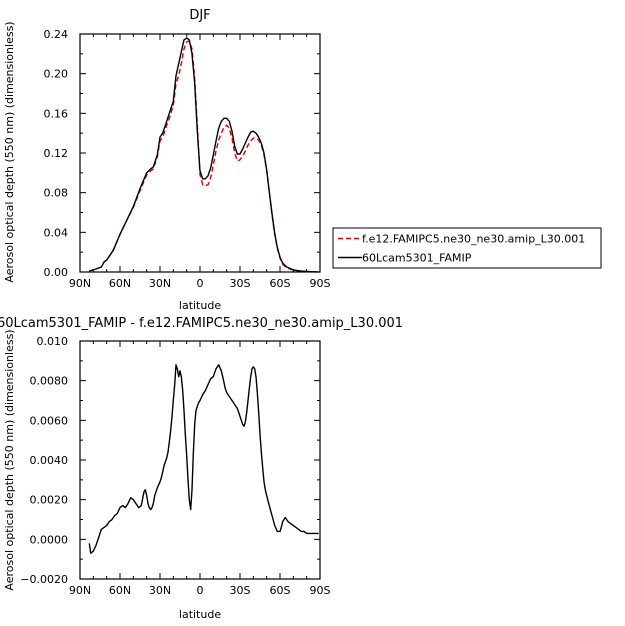  Describe the element at coordinates (280, 283) in the screenshot. I see `top-x-tick-label: 60S` at that location.